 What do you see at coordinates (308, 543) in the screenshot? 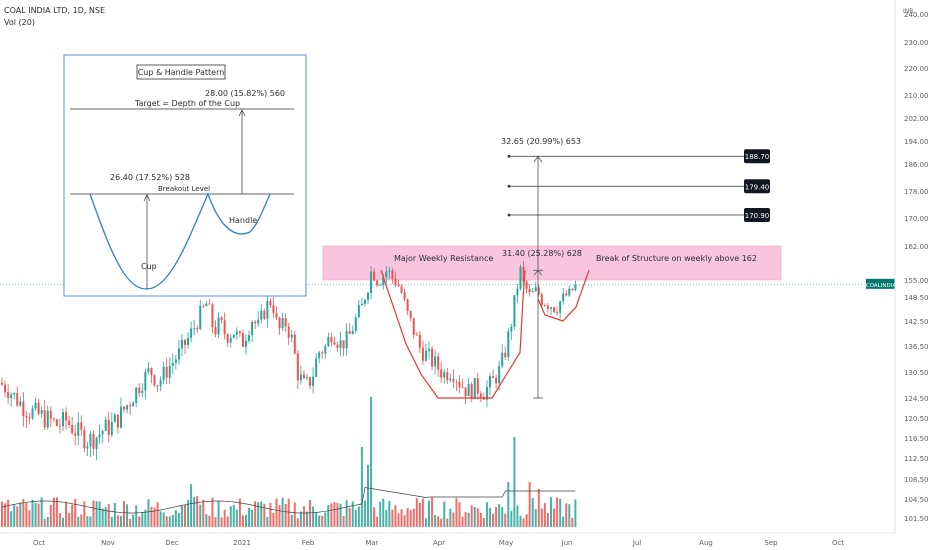
I see `month-tick-label: Feb` at bounding box center [308, 543].